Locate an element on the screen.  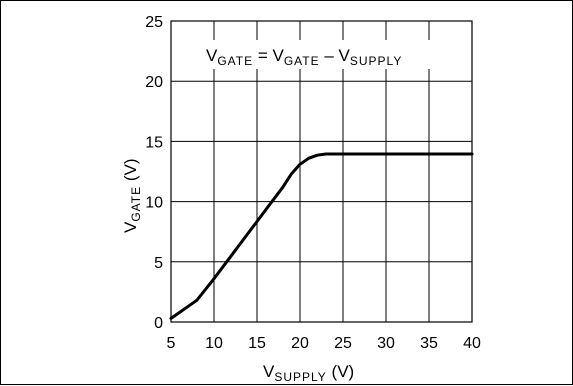
annotation-background is located at coordinates (327, 54).